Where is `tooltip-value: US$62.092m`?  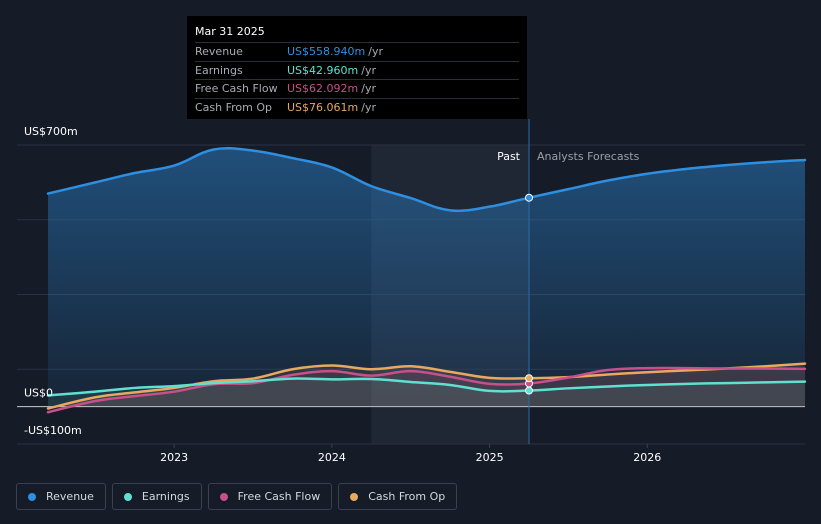 tooltip-value: US$62.092m is located at coordinates (323, 88).